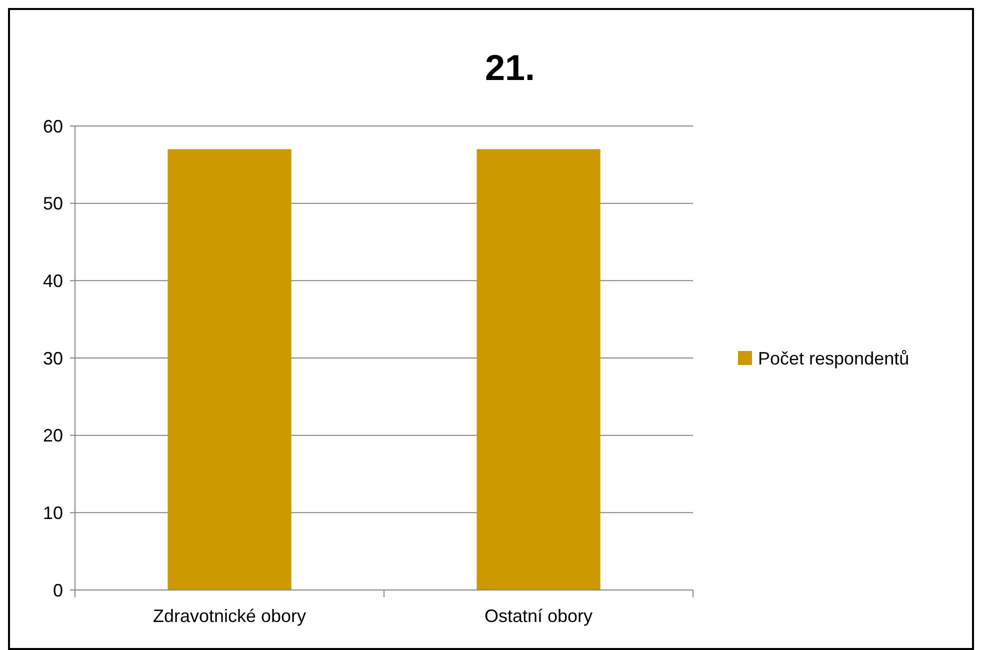  Describe the element at coordinates (52, 126) in the screenshot. I see `y-tick-label: 60` at that location.